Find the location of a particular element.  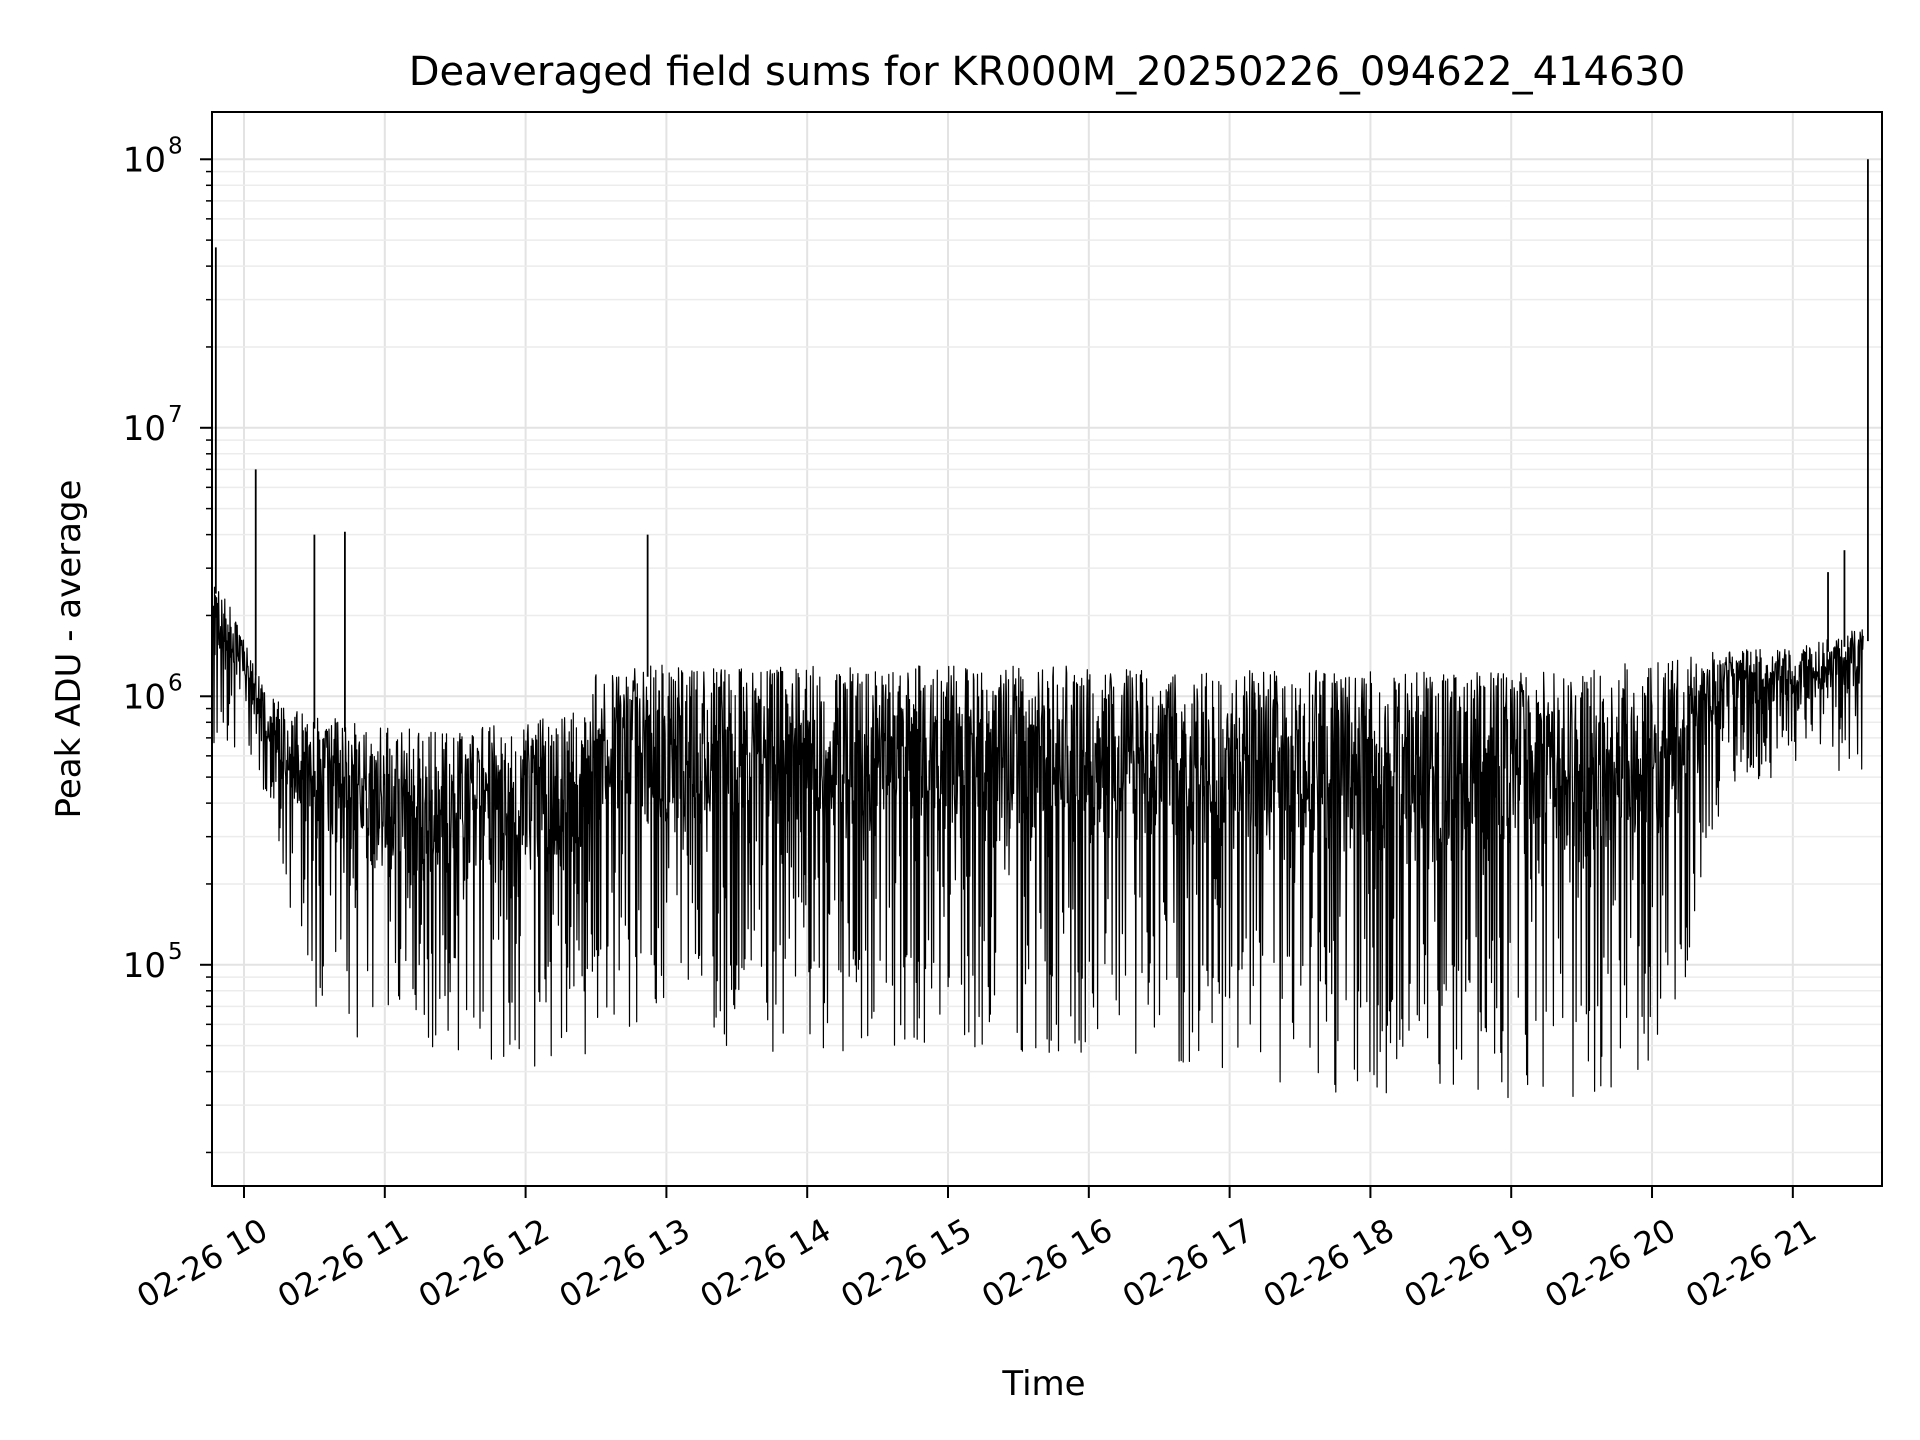

y-tick-exponent: 7 is located at coordinates (175, 415).